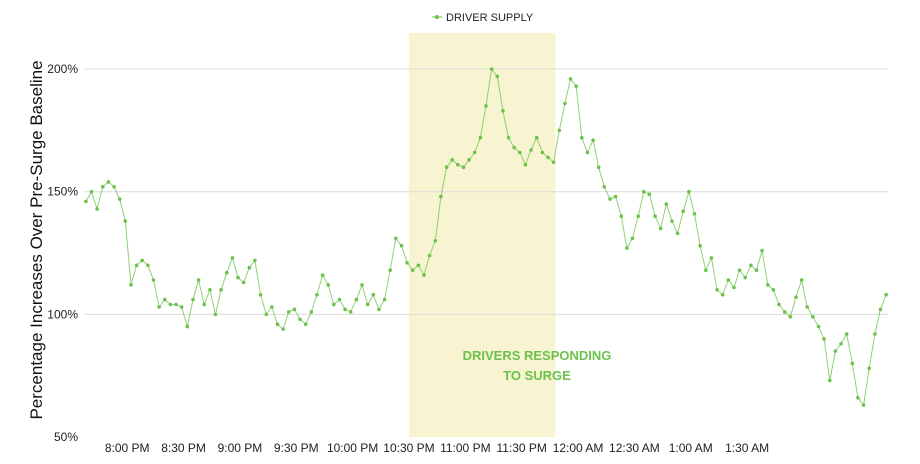  What do you see at coordinates (62, 314) in the screenshot?
I see `y-tick-label: 100%` at bounding box center [62, 314].